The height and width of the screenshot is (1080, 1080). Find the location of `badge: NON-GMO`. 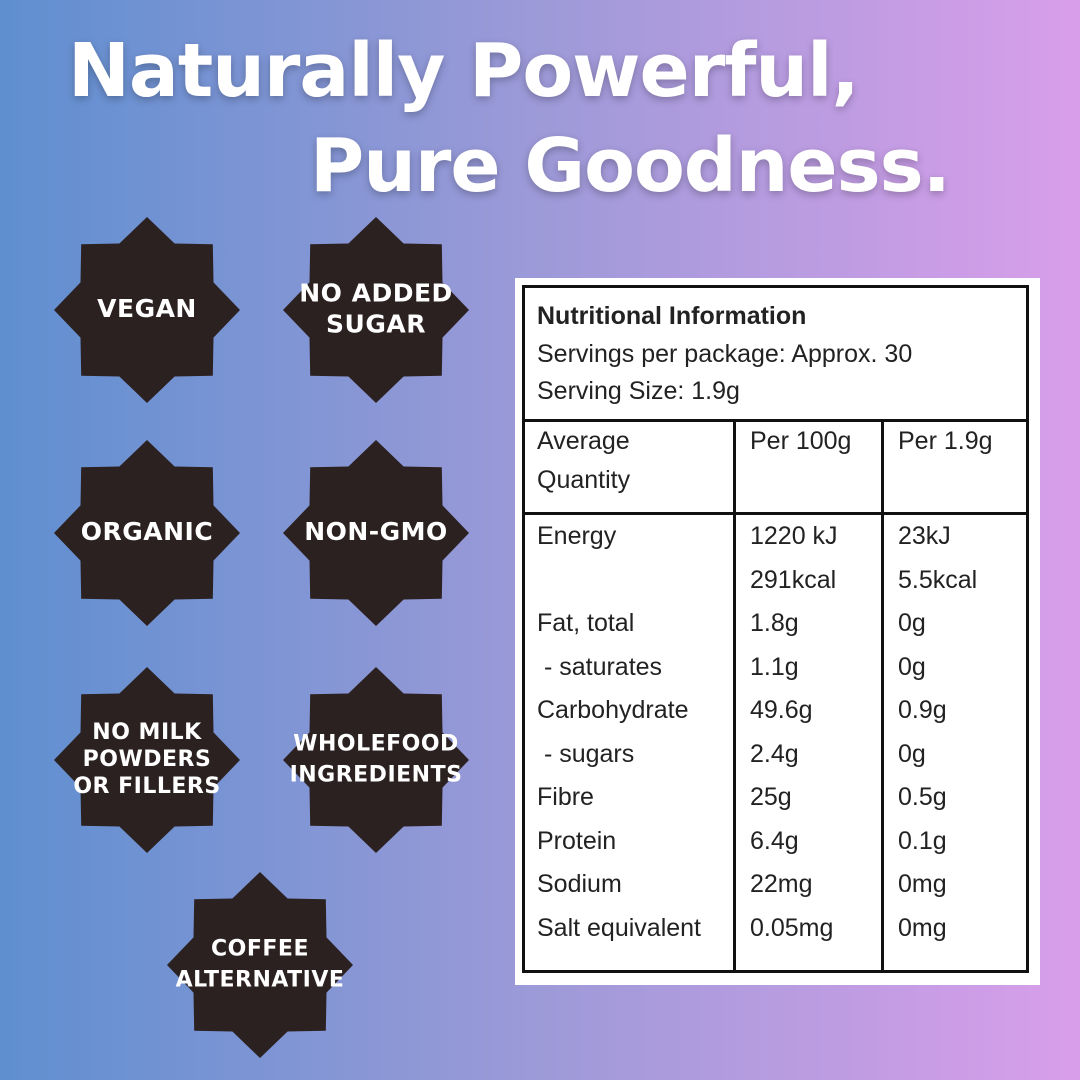

badge: NON-GMO is located at coordinates (376, 533).